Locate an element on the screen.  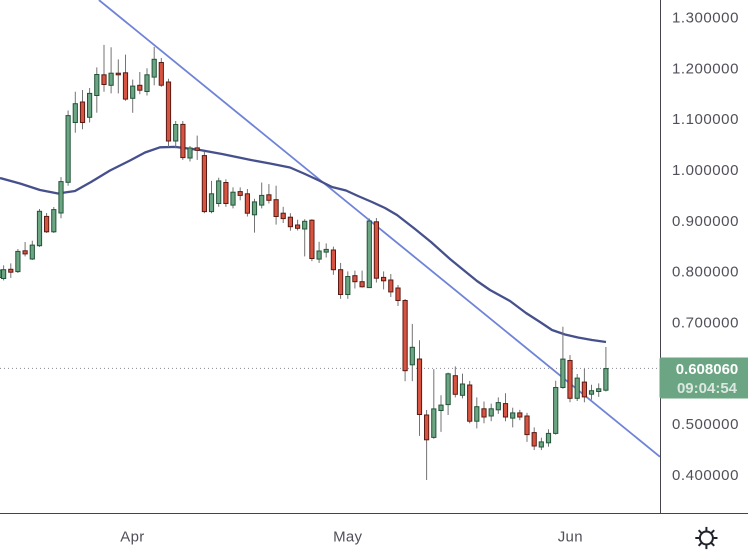
svg-text: May is located at coordinates (347, 537).